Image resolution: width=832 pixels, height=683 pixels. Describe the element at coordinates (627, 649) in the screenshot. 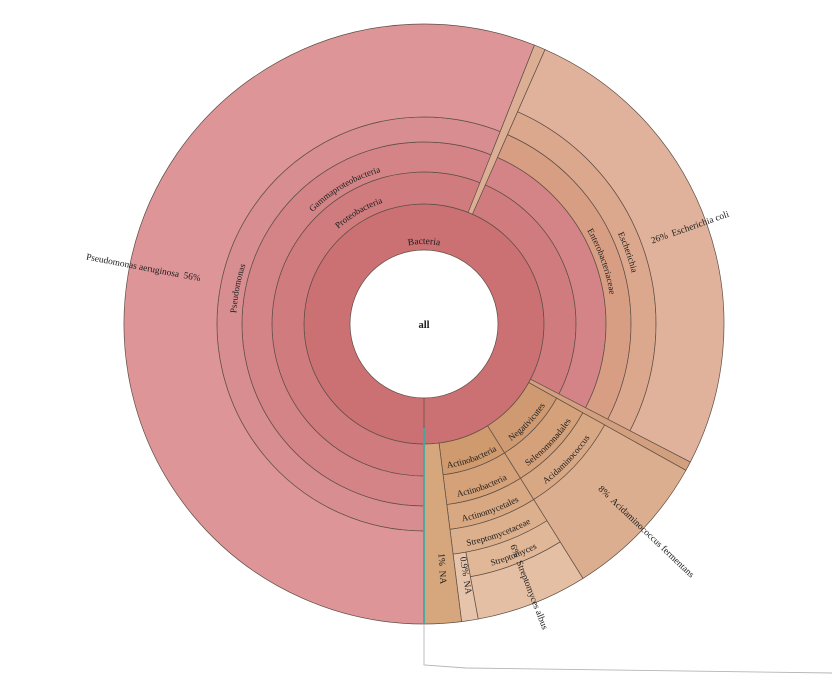

I see `callout-leader-line` at that location.